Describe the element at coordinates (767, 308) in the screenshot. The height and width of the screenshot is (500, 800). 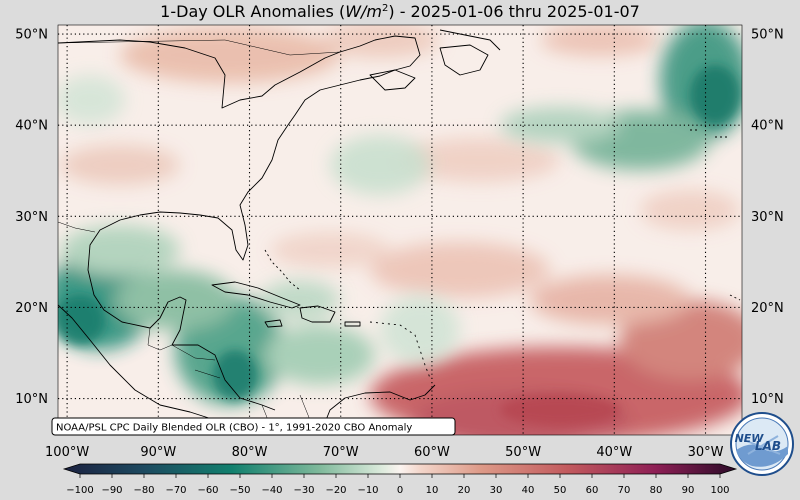
I see `lat-label-right: 20°N` at that location.